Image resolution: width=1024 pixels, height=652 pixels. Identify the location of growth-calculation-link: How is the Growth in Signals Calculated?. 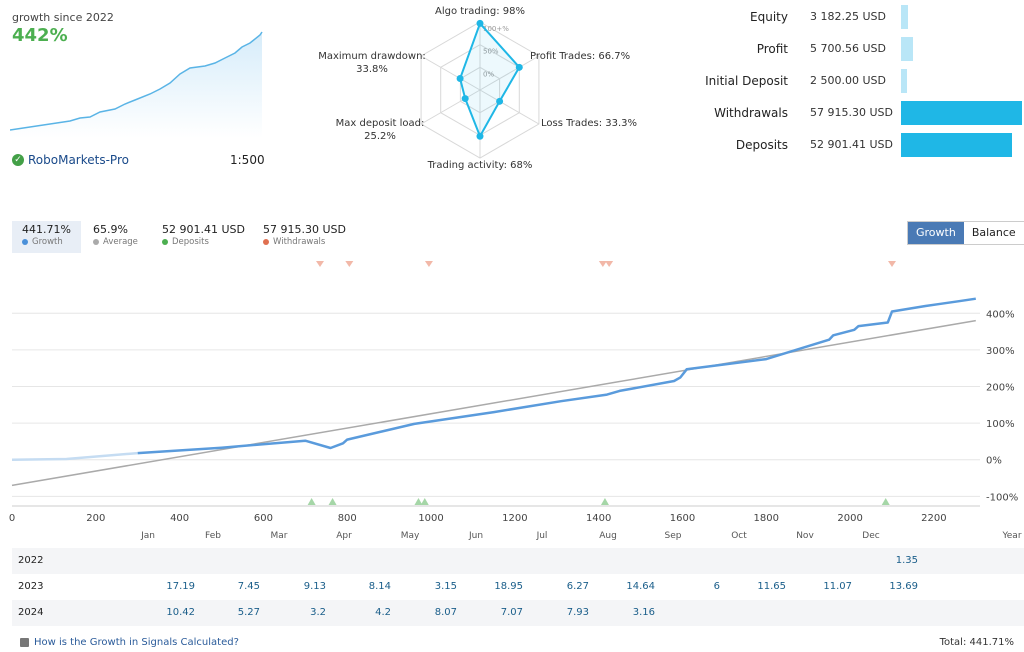
(129, 642).